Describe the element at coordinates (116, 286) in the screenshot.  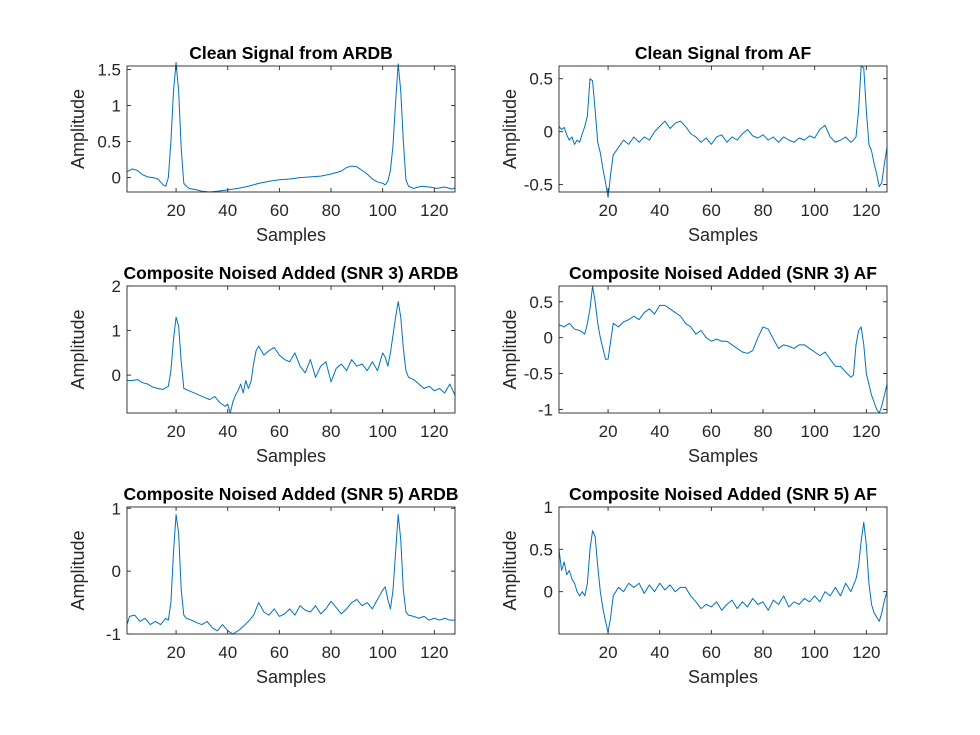
I see `y-tick-label: 2` at that location.